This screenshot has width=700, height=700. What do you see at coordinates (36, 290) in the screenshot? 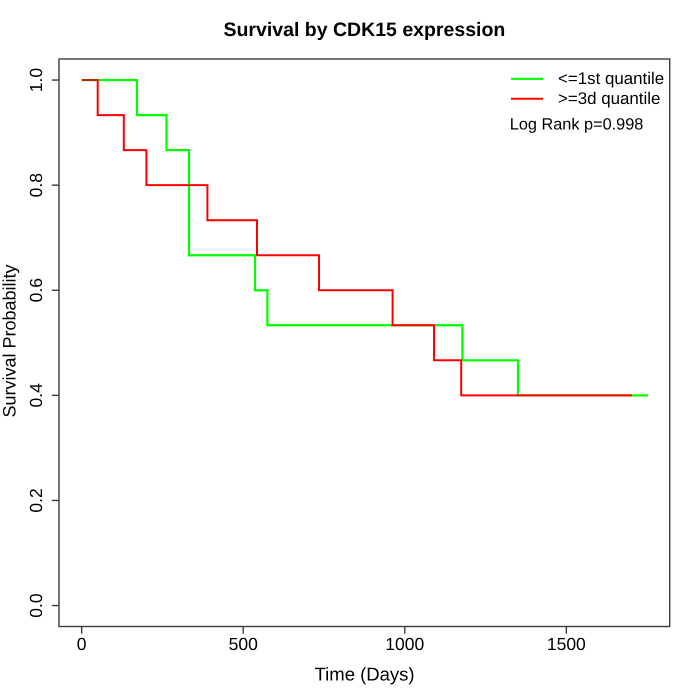
I see `svg-text: 0.6` at bounding box center [36, 290].